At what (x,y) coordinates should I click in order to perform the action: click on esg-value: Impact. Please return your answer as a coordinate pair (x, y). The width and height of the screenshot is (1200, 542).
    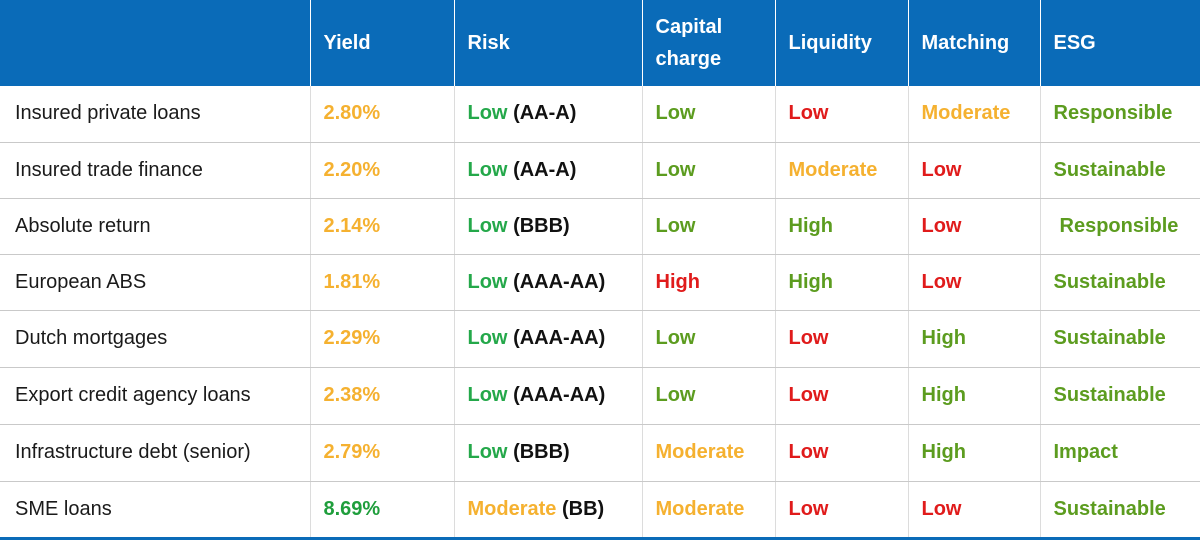
    Looking at the image, I should click on (1120, 453).